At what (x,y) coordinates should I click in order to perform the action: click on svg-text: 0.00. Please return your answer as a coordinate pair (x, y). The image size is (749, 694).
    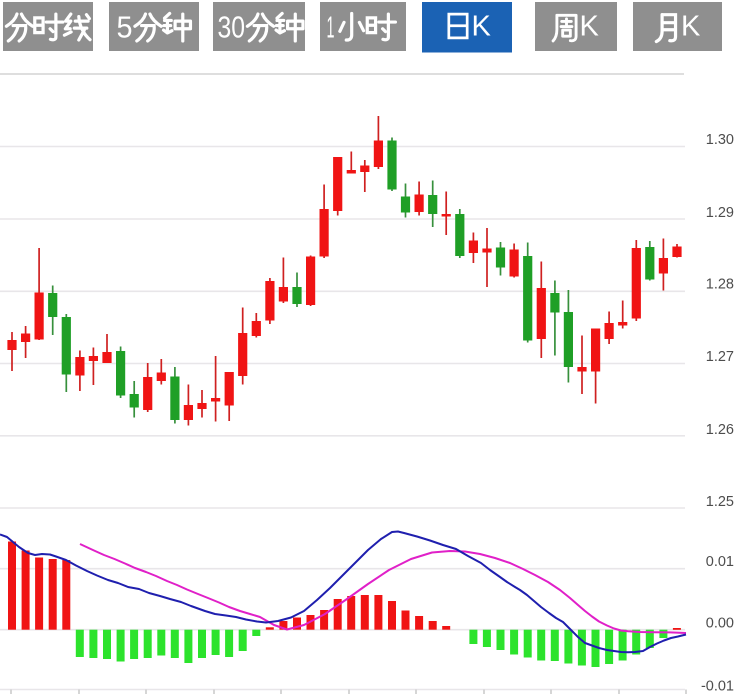
    Looking at the image, I should click on (720, 624).